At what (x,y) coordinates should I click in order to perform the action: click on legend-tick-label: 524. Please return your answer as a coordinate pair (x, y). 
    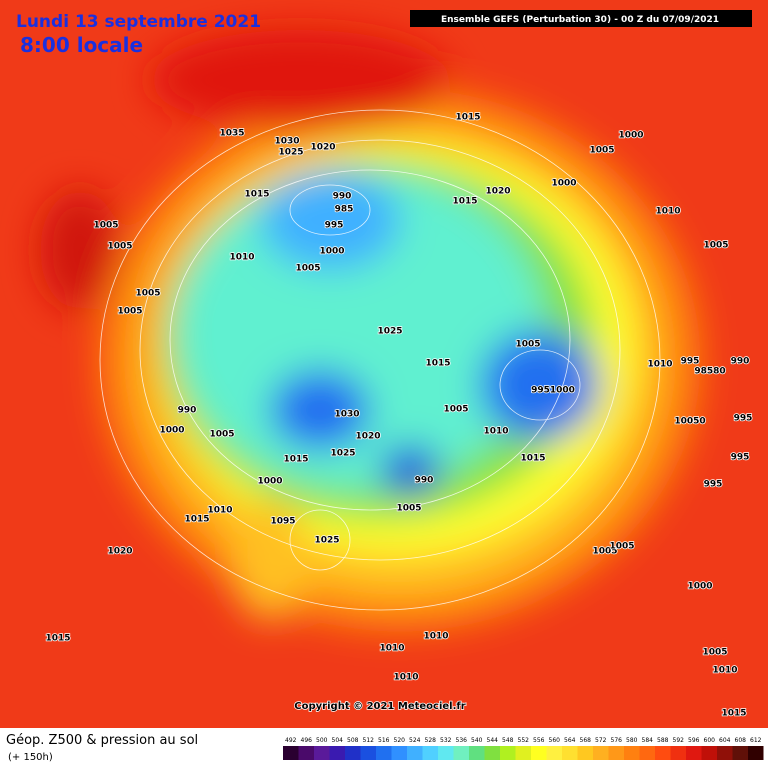
    Looking at the image, I should click on (415, 740).